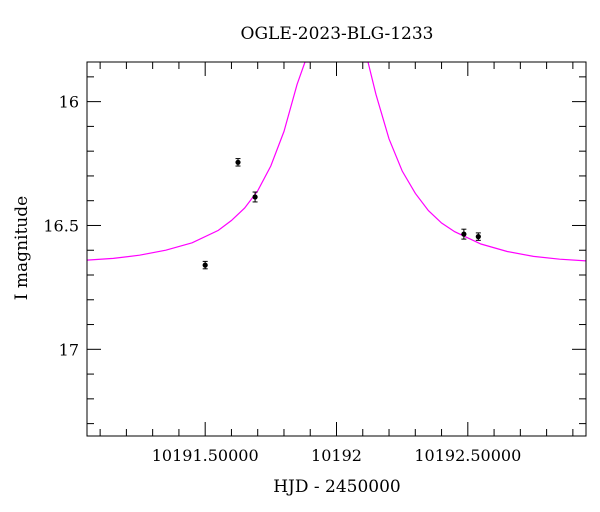 This screenshot has height=512, width=600. Describe the element at coordinates (69, 102) in the screenshot. I see `y-tick-label: 16` at that location.